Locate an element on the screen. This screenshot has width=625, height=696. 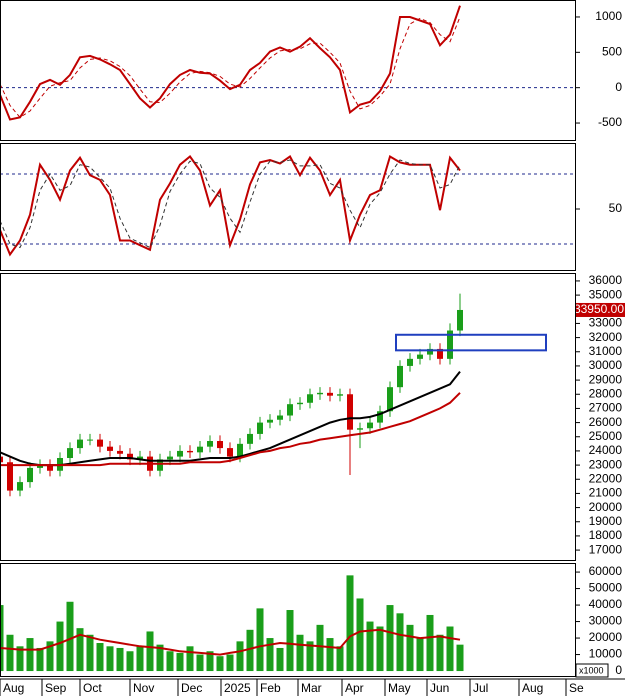
x-tick-label: Oct is located at coordinates (92, 688).